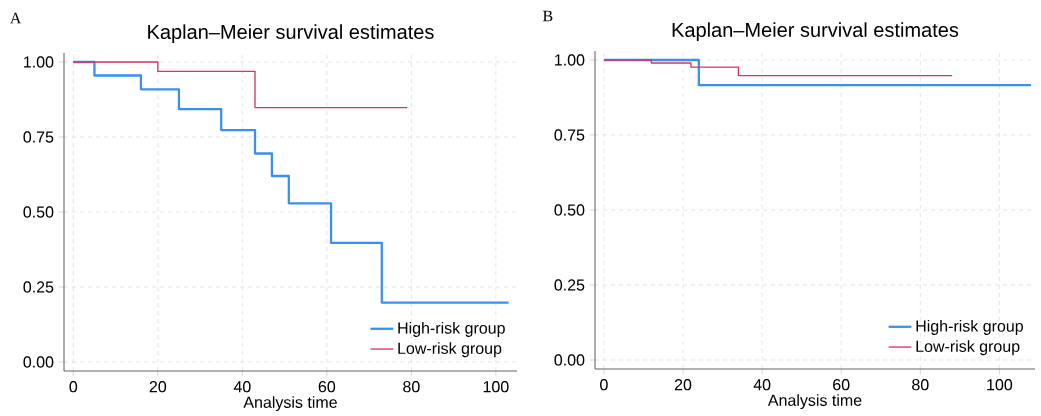 The width and height of the screenshot is (1041, 416). Describe the element at coordinates (15, 18) in the screenshot. I see `text: A` at that location.